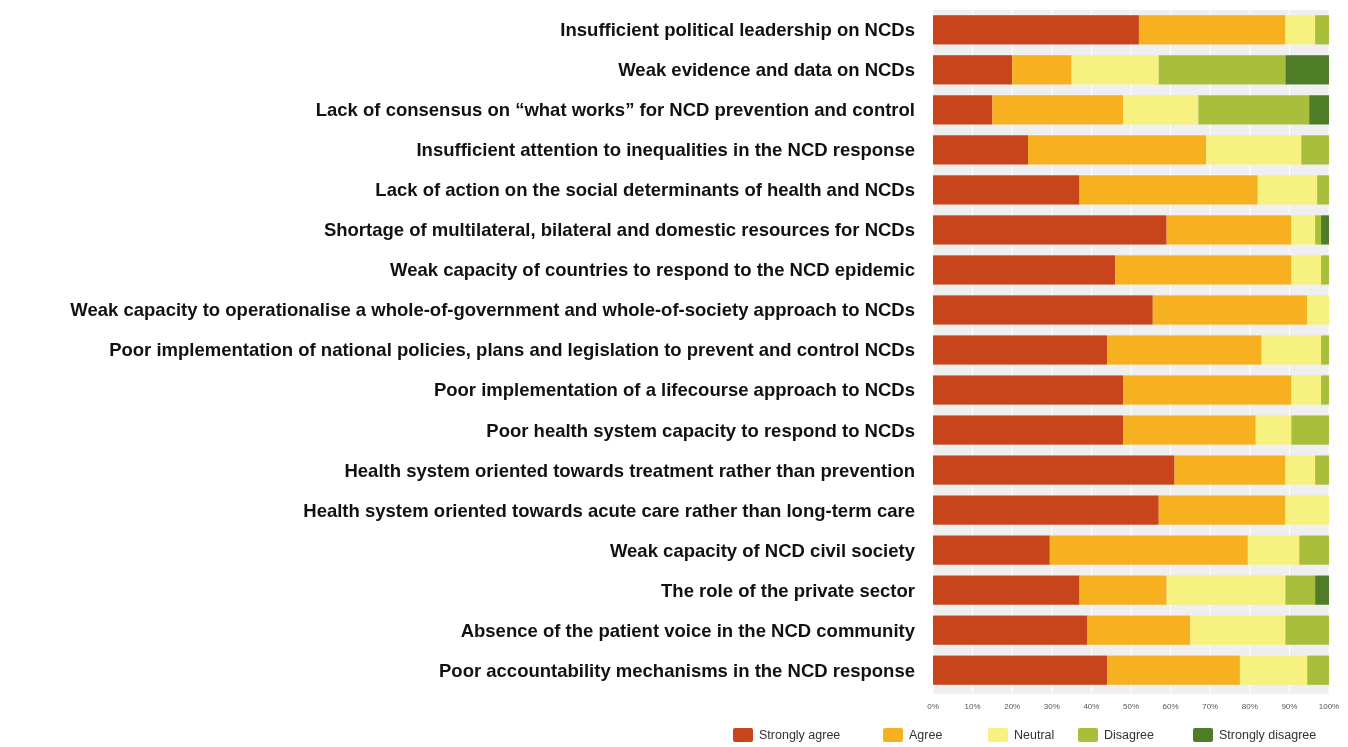  Describe the element at coordinates (1170, 706) in the screenshot. I see `x-tick-label: 60%` at that location.